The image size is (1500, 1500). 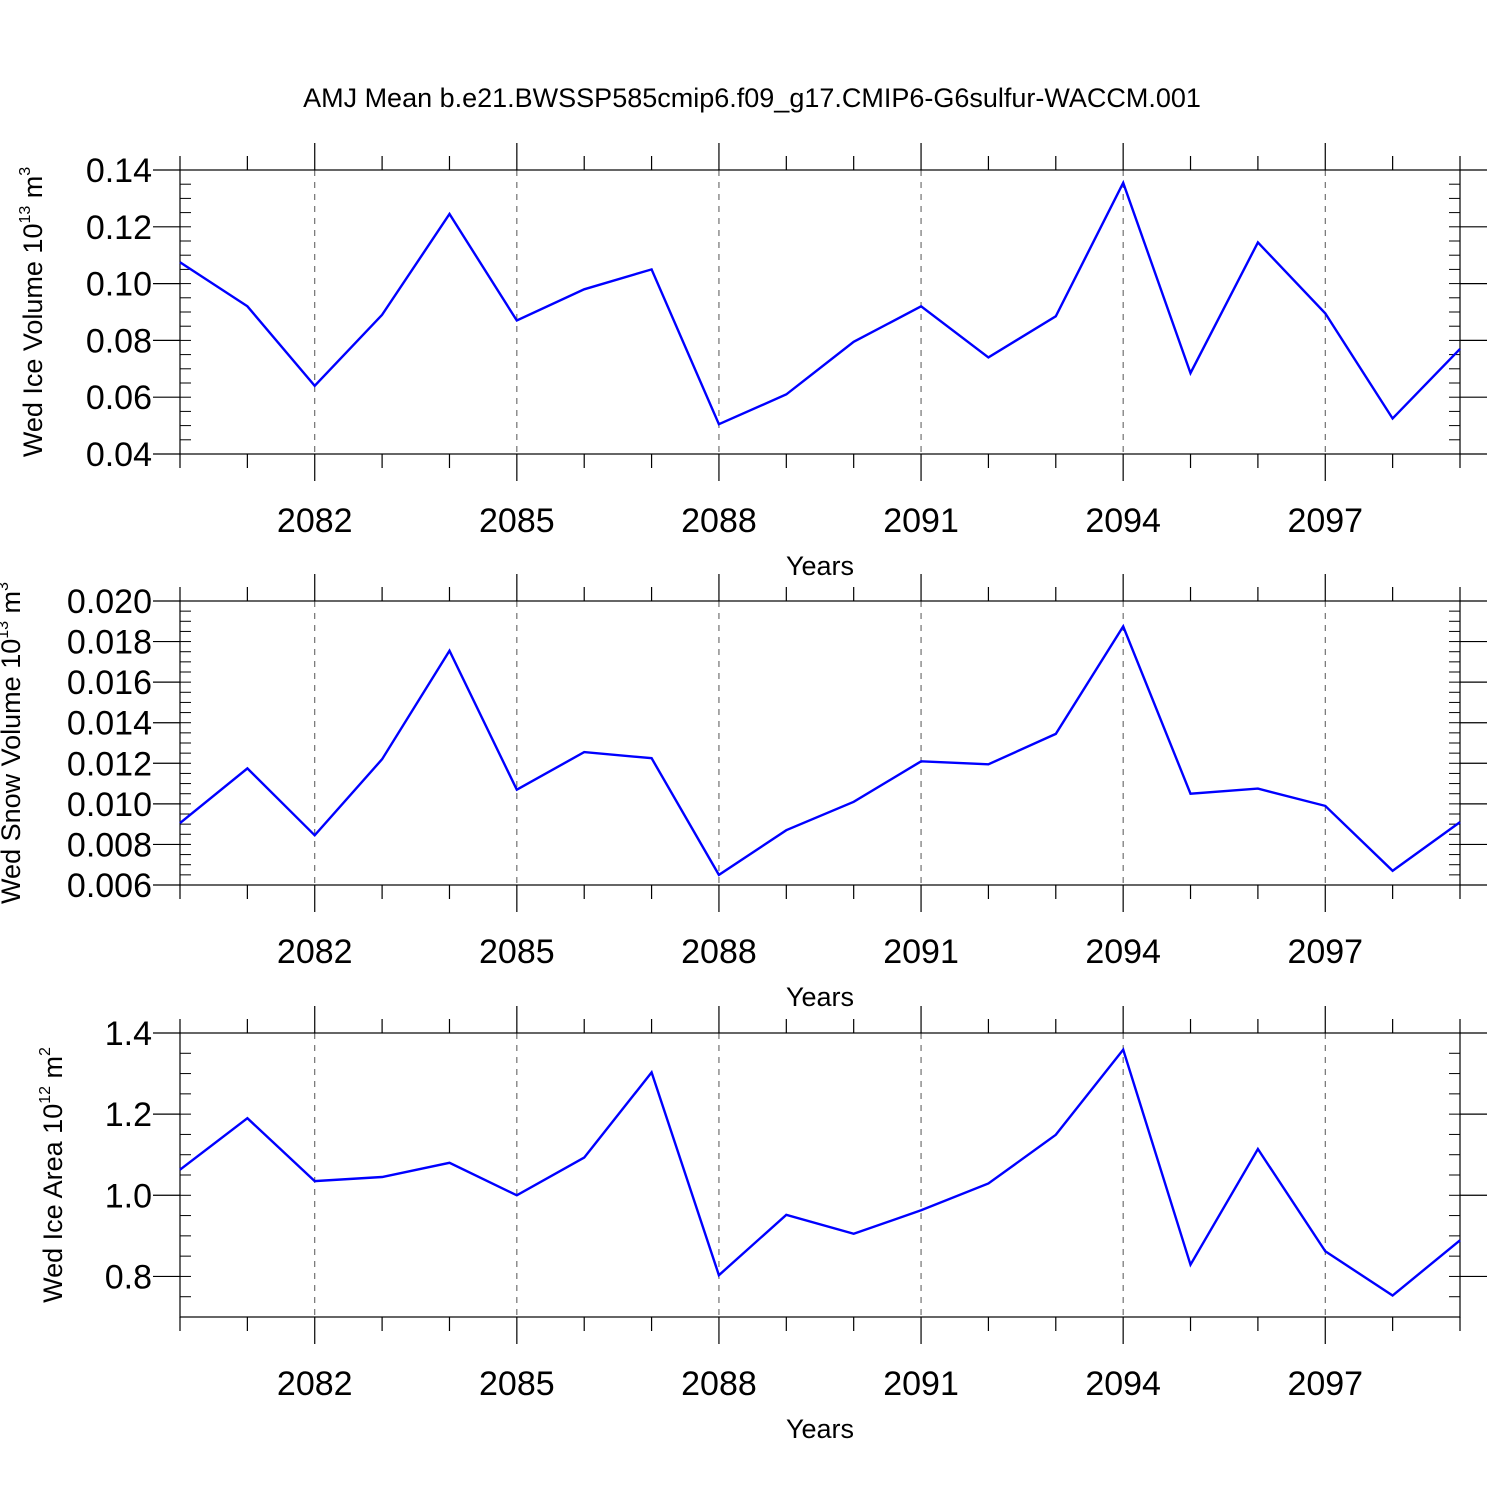 What do you see at coordinates (109, 683) in the screenshot?
I see `y-tick-label: 0.016` at bounding box center [109, 683].